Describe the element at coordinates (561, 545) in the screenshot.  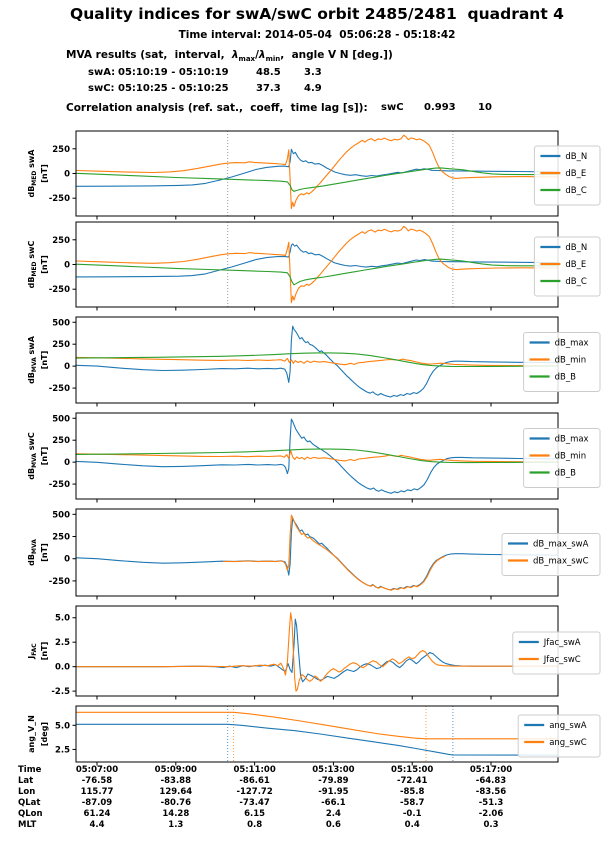
I see `legend-label: dB_max_swA` at that location.